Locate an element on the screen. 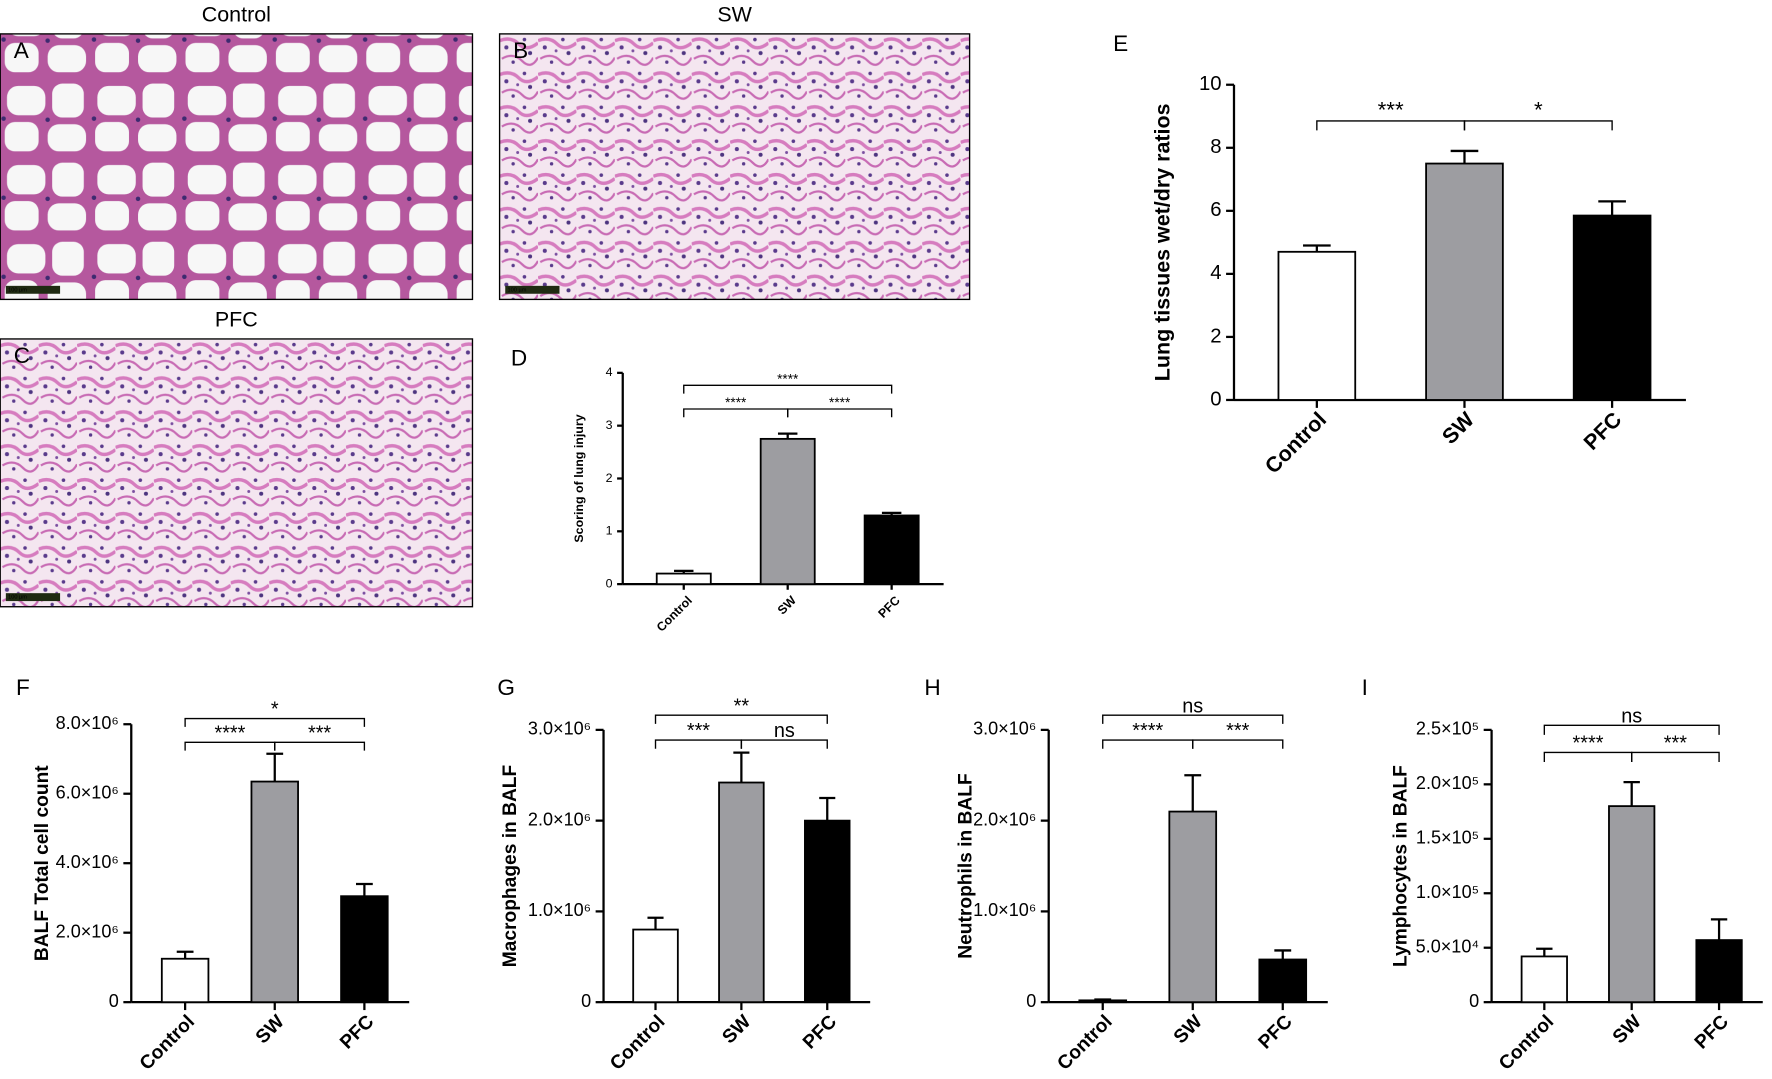 The height and width of the screenshot is (1079, 1772). panel-letter: D is located at coordinates (519, 357).